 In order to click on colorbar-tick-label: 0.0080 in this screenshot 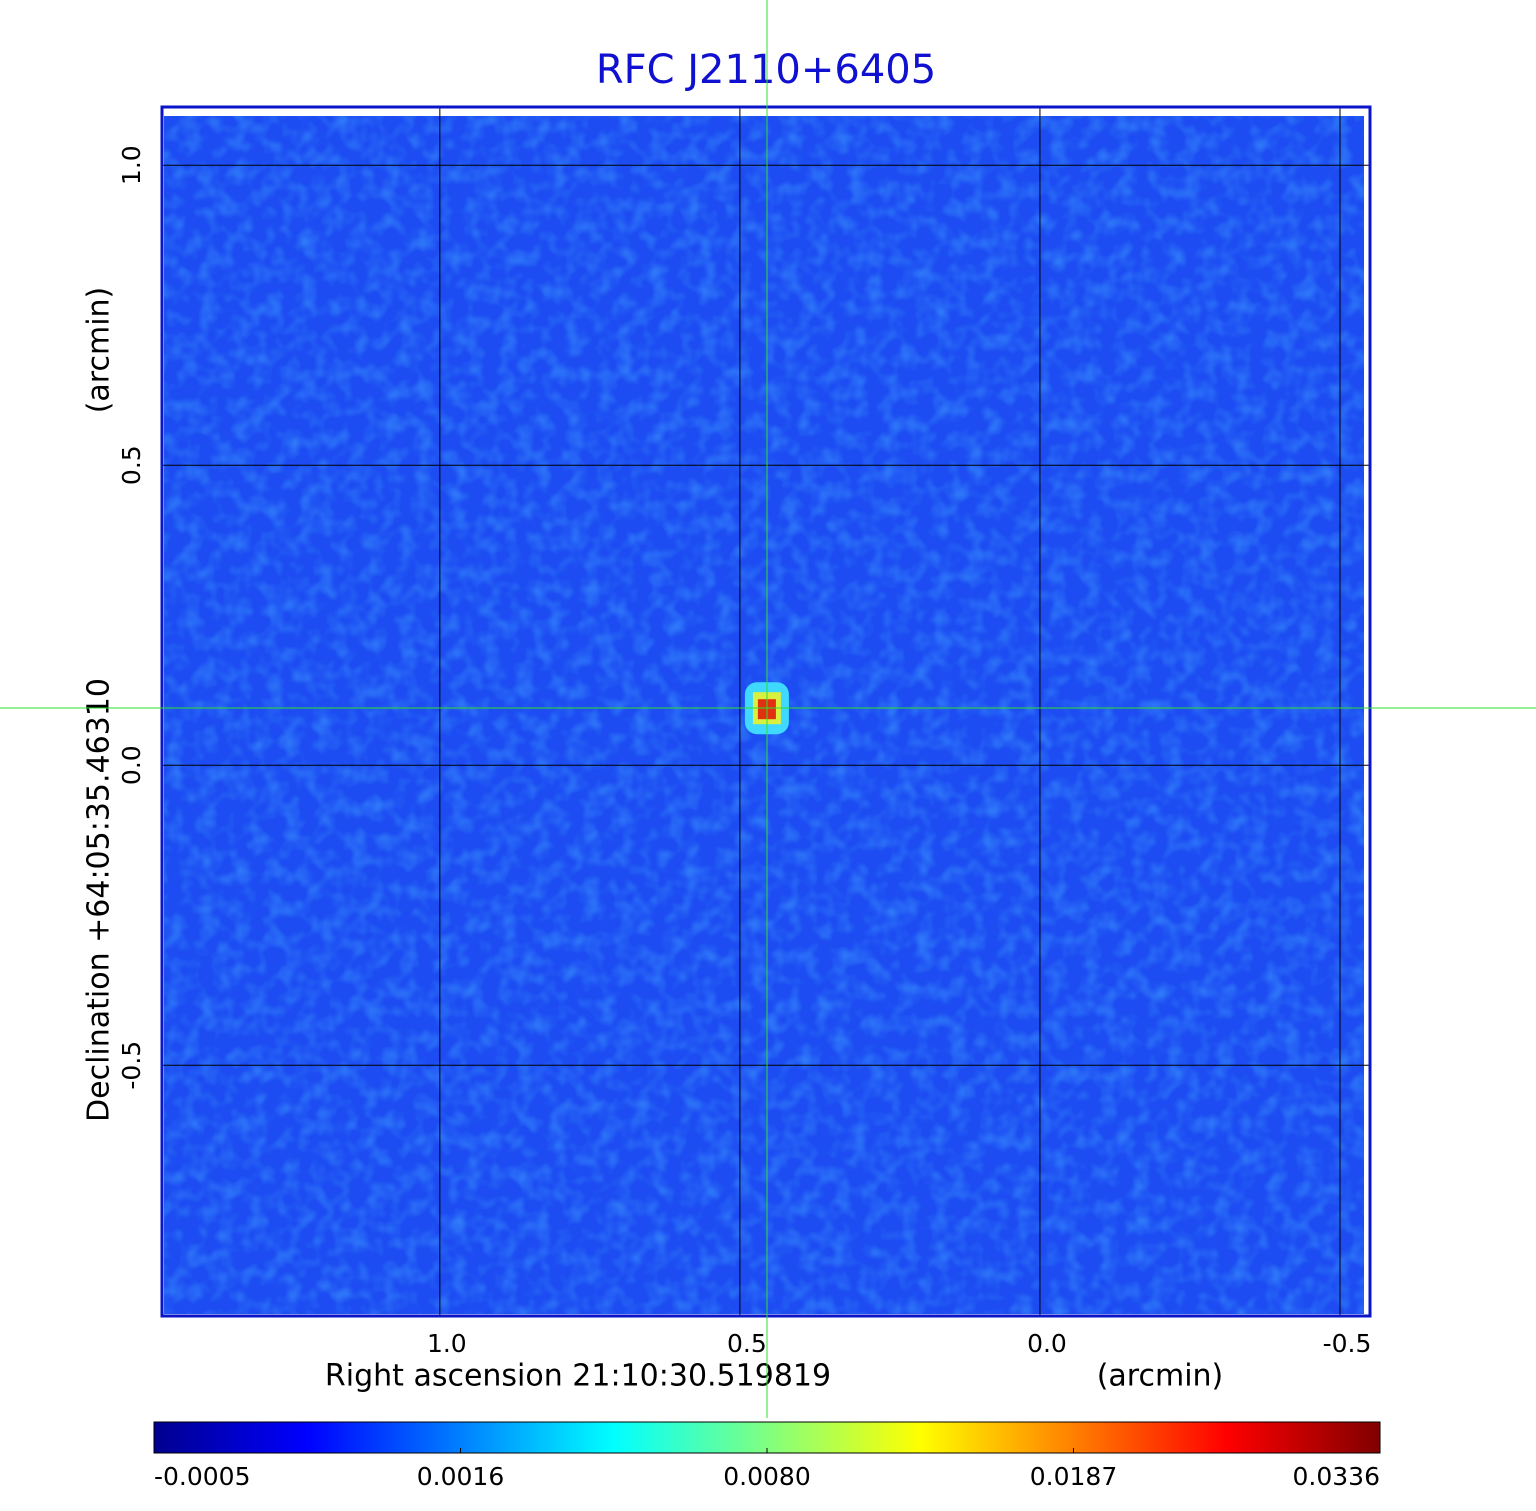, I will do `click(766, 1476)`.